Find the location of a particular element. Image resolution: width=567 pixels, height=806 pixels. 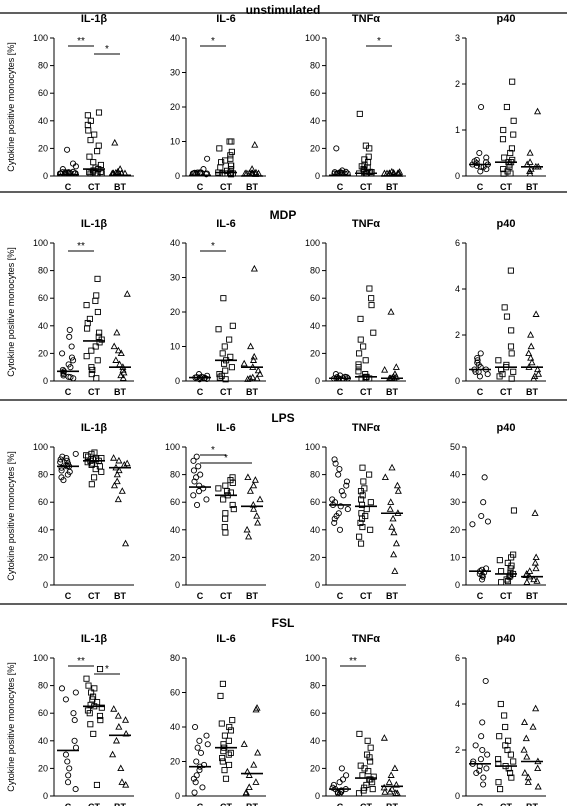

significance-label: * is located at coordinates (213, 246).